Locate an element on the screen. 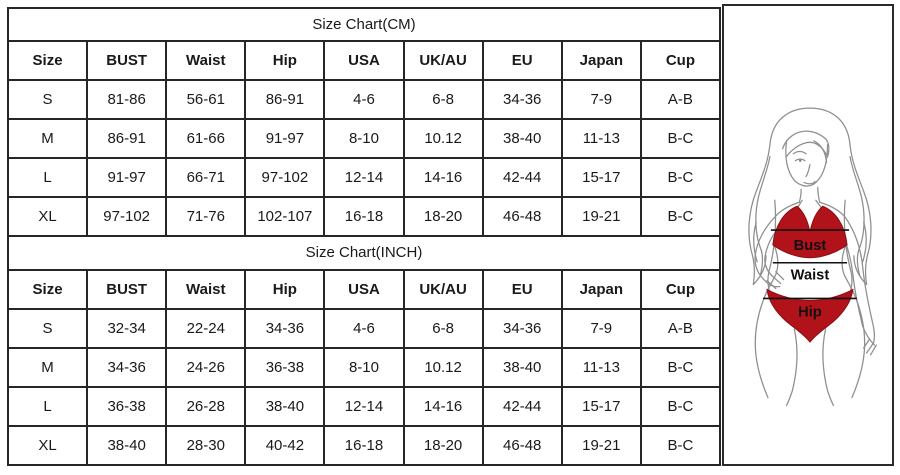 The width and height of the screenshot is (900, 475). size-value-cell: 28-30 is located at coordinates (206, 445).